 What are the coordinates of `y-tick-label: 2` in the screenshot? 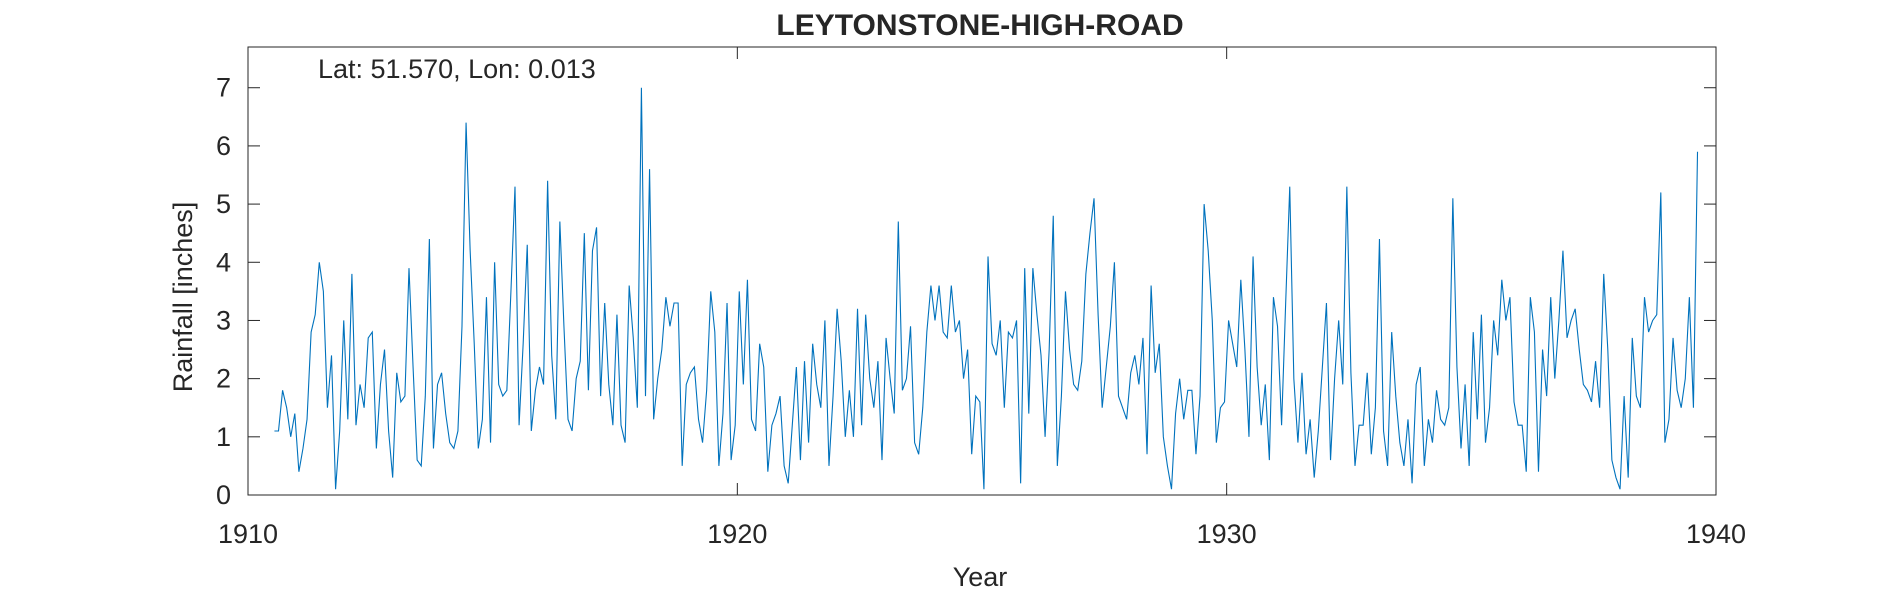 It's located at (223, 379).